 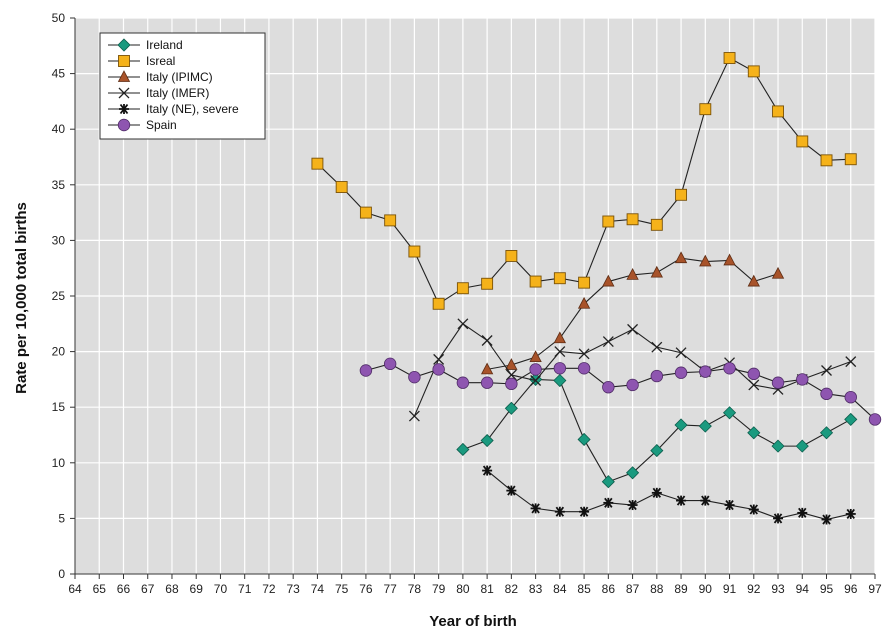 What do you see at coordinates (269, 589) in the screenshot?
I see `x-tick-label: 72` at bounding box center [269, 589].